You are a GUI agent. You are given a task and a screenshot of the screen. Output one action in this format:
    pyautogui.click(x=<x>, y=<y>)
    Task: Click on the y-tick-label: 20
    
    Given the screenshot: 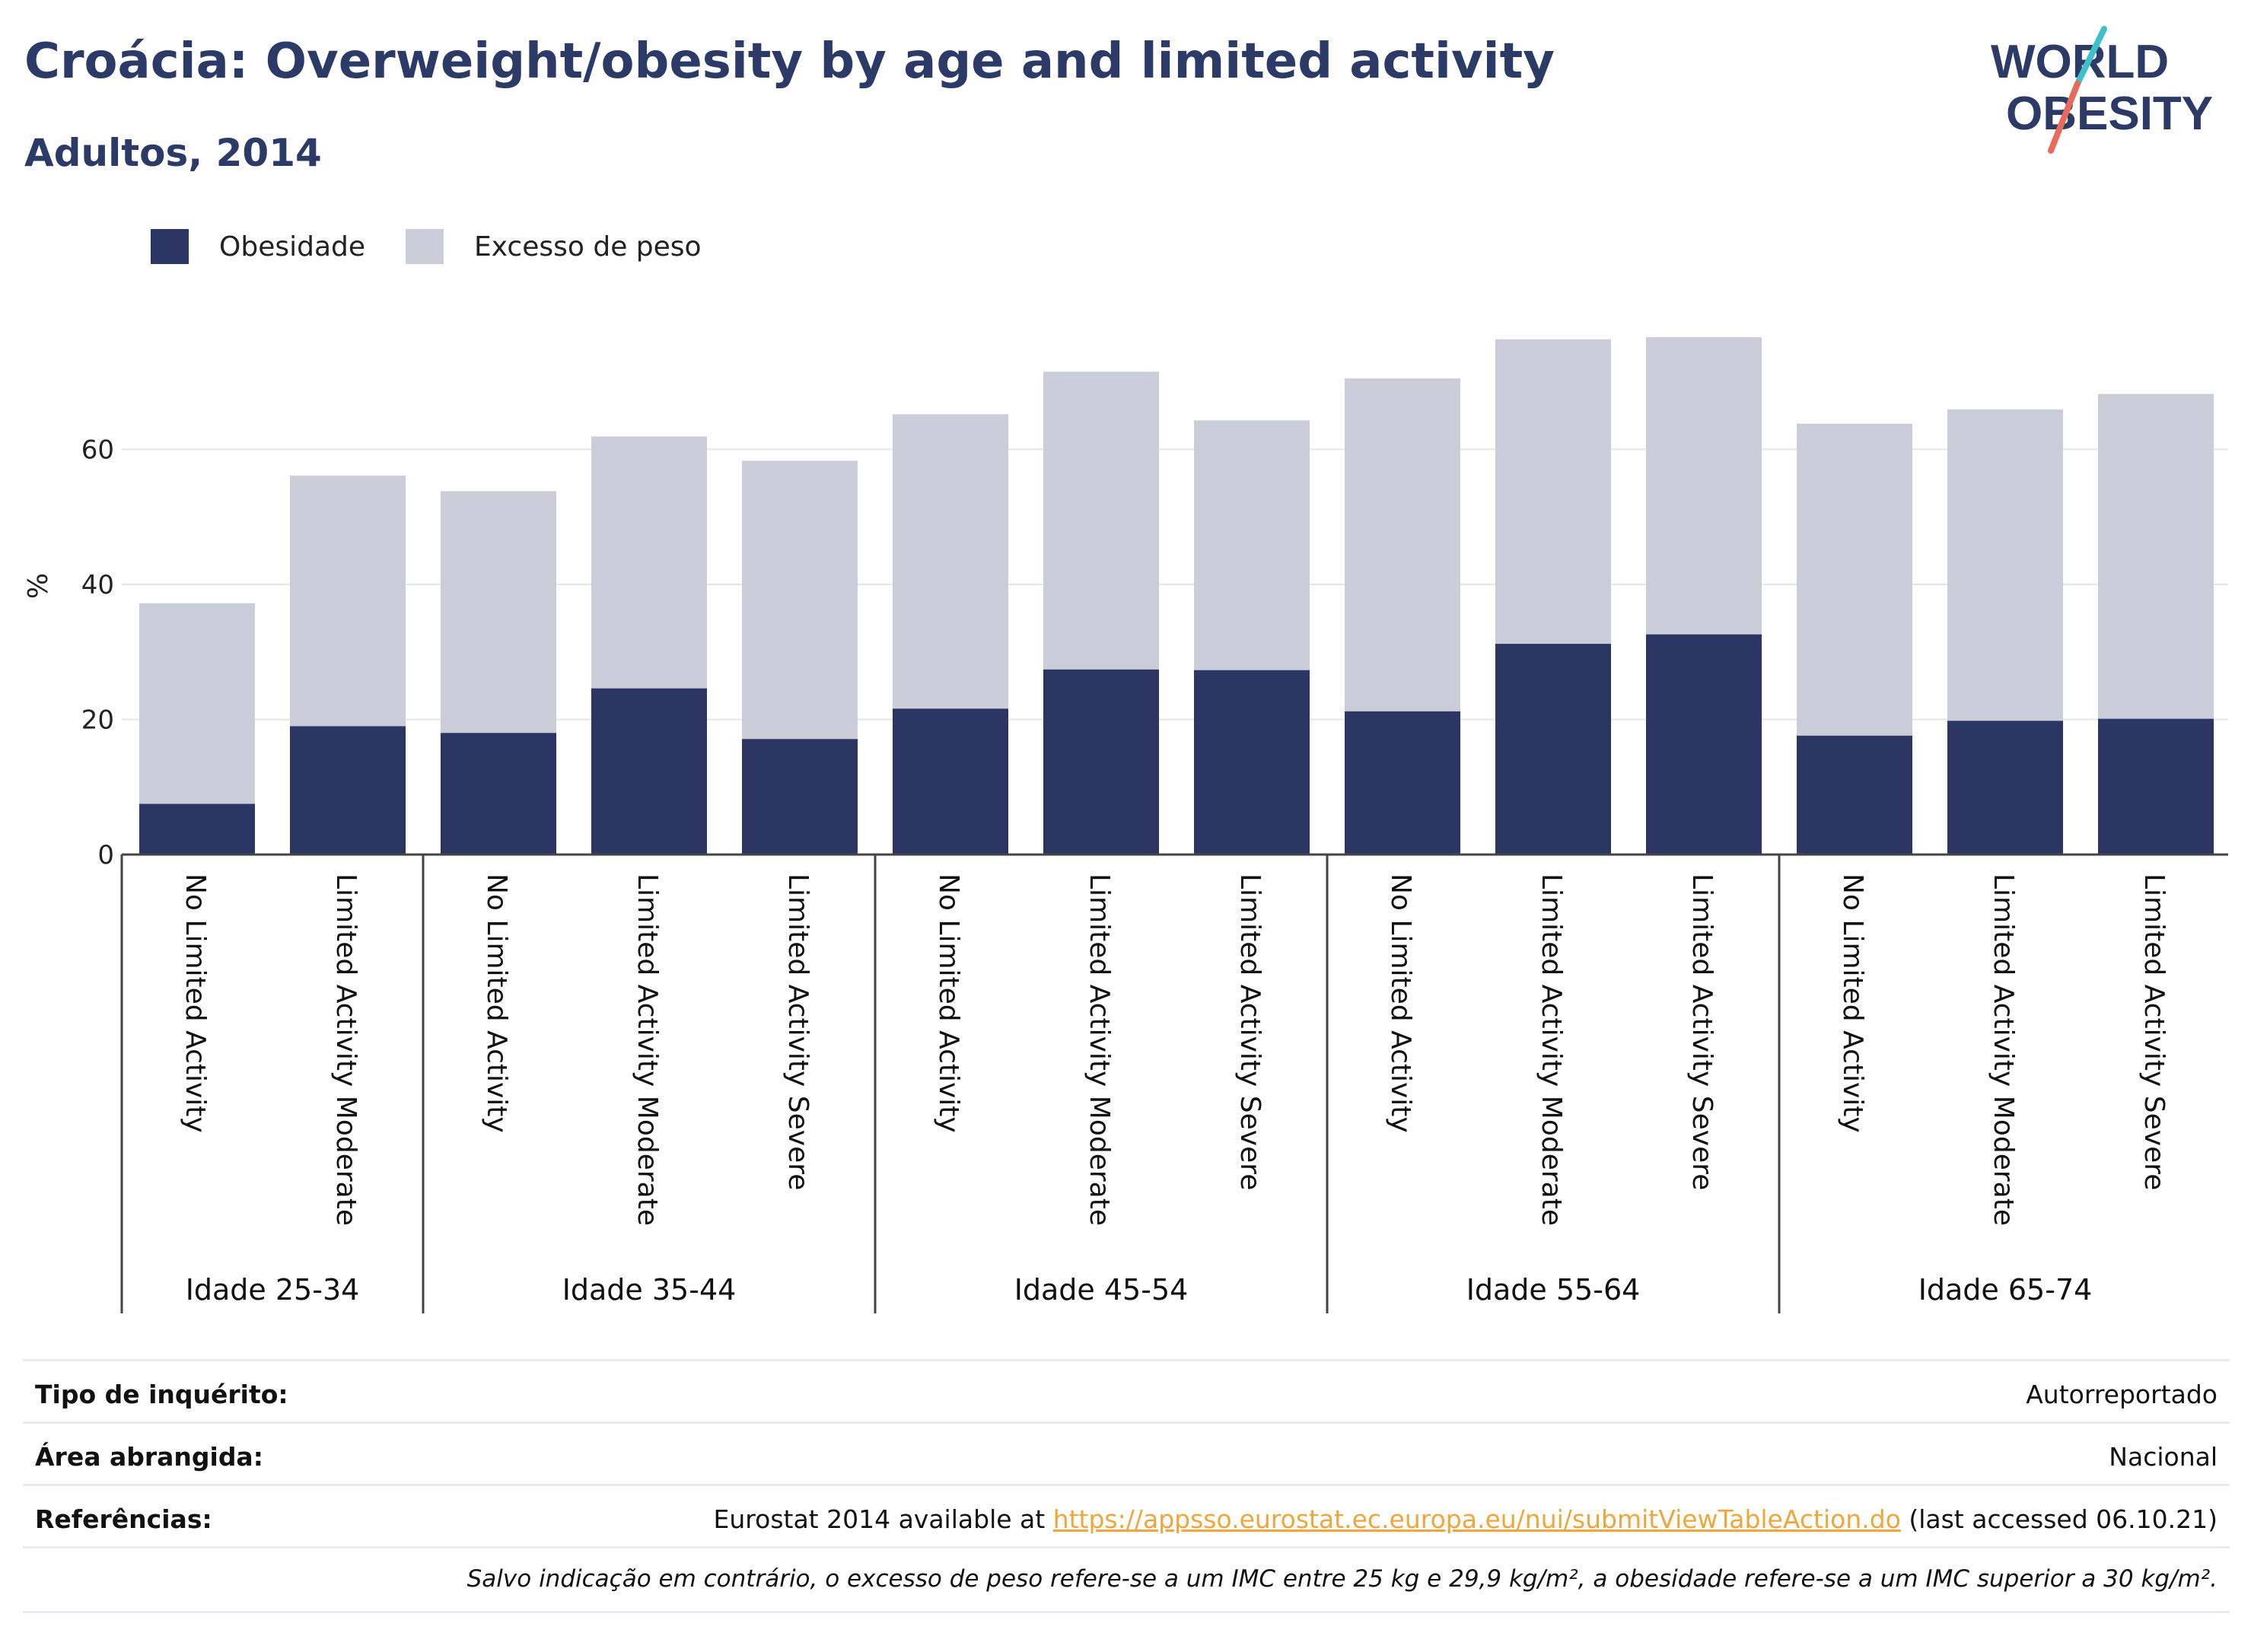 What is the action you would take?
    pyautogui.click(x=97, y=720)
    